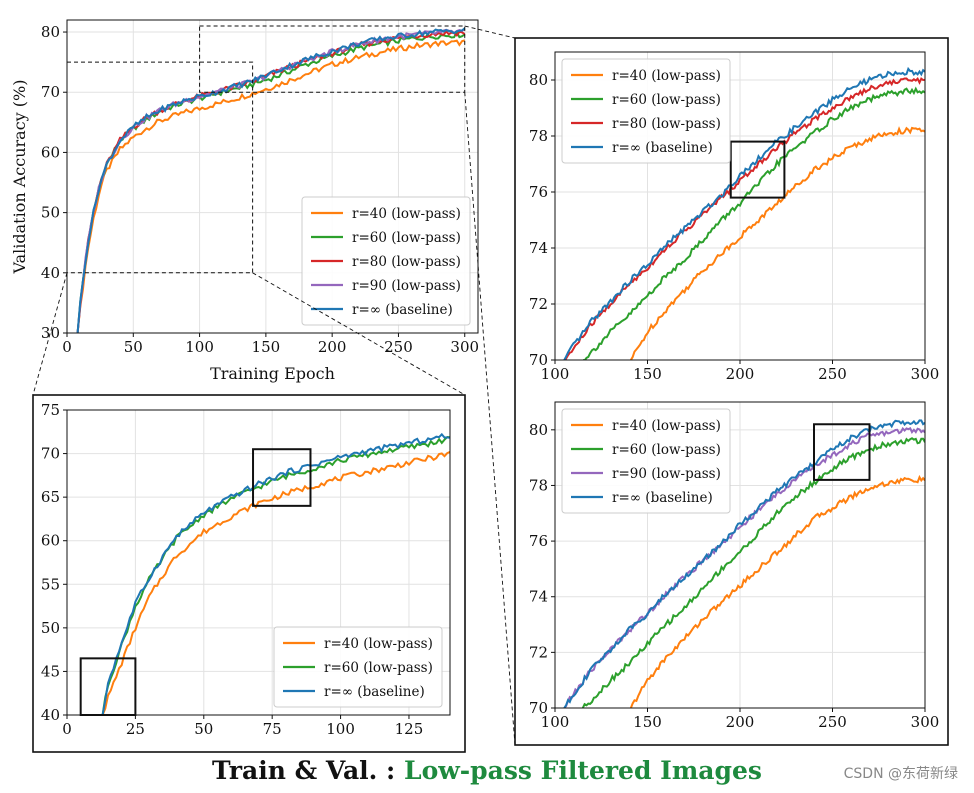 The height and width of the screenshot is (793, 974). I want to click on y-axis-label: Validation Accuracy (%), so click(19, 177).